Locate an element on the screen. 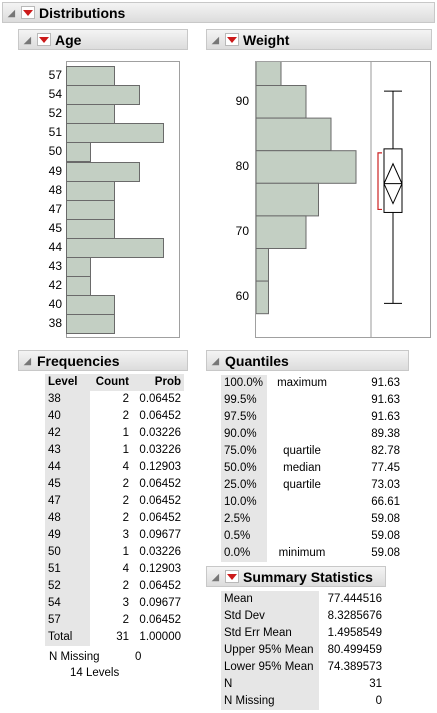 This screenshot has width=437, height=713. quantile-row: 10.0% 66.61 is located at coordinates (312, 502).